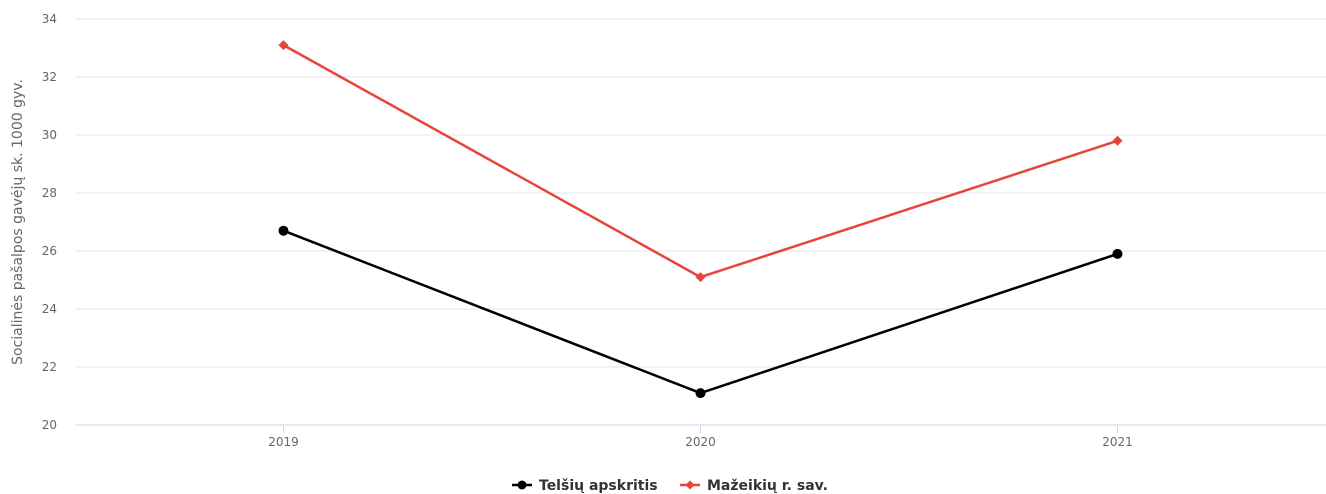  Describe the element at coordinates (767, 486) in the screenshot. I see `legend-label: Mažeikių r. sav.` at that location.